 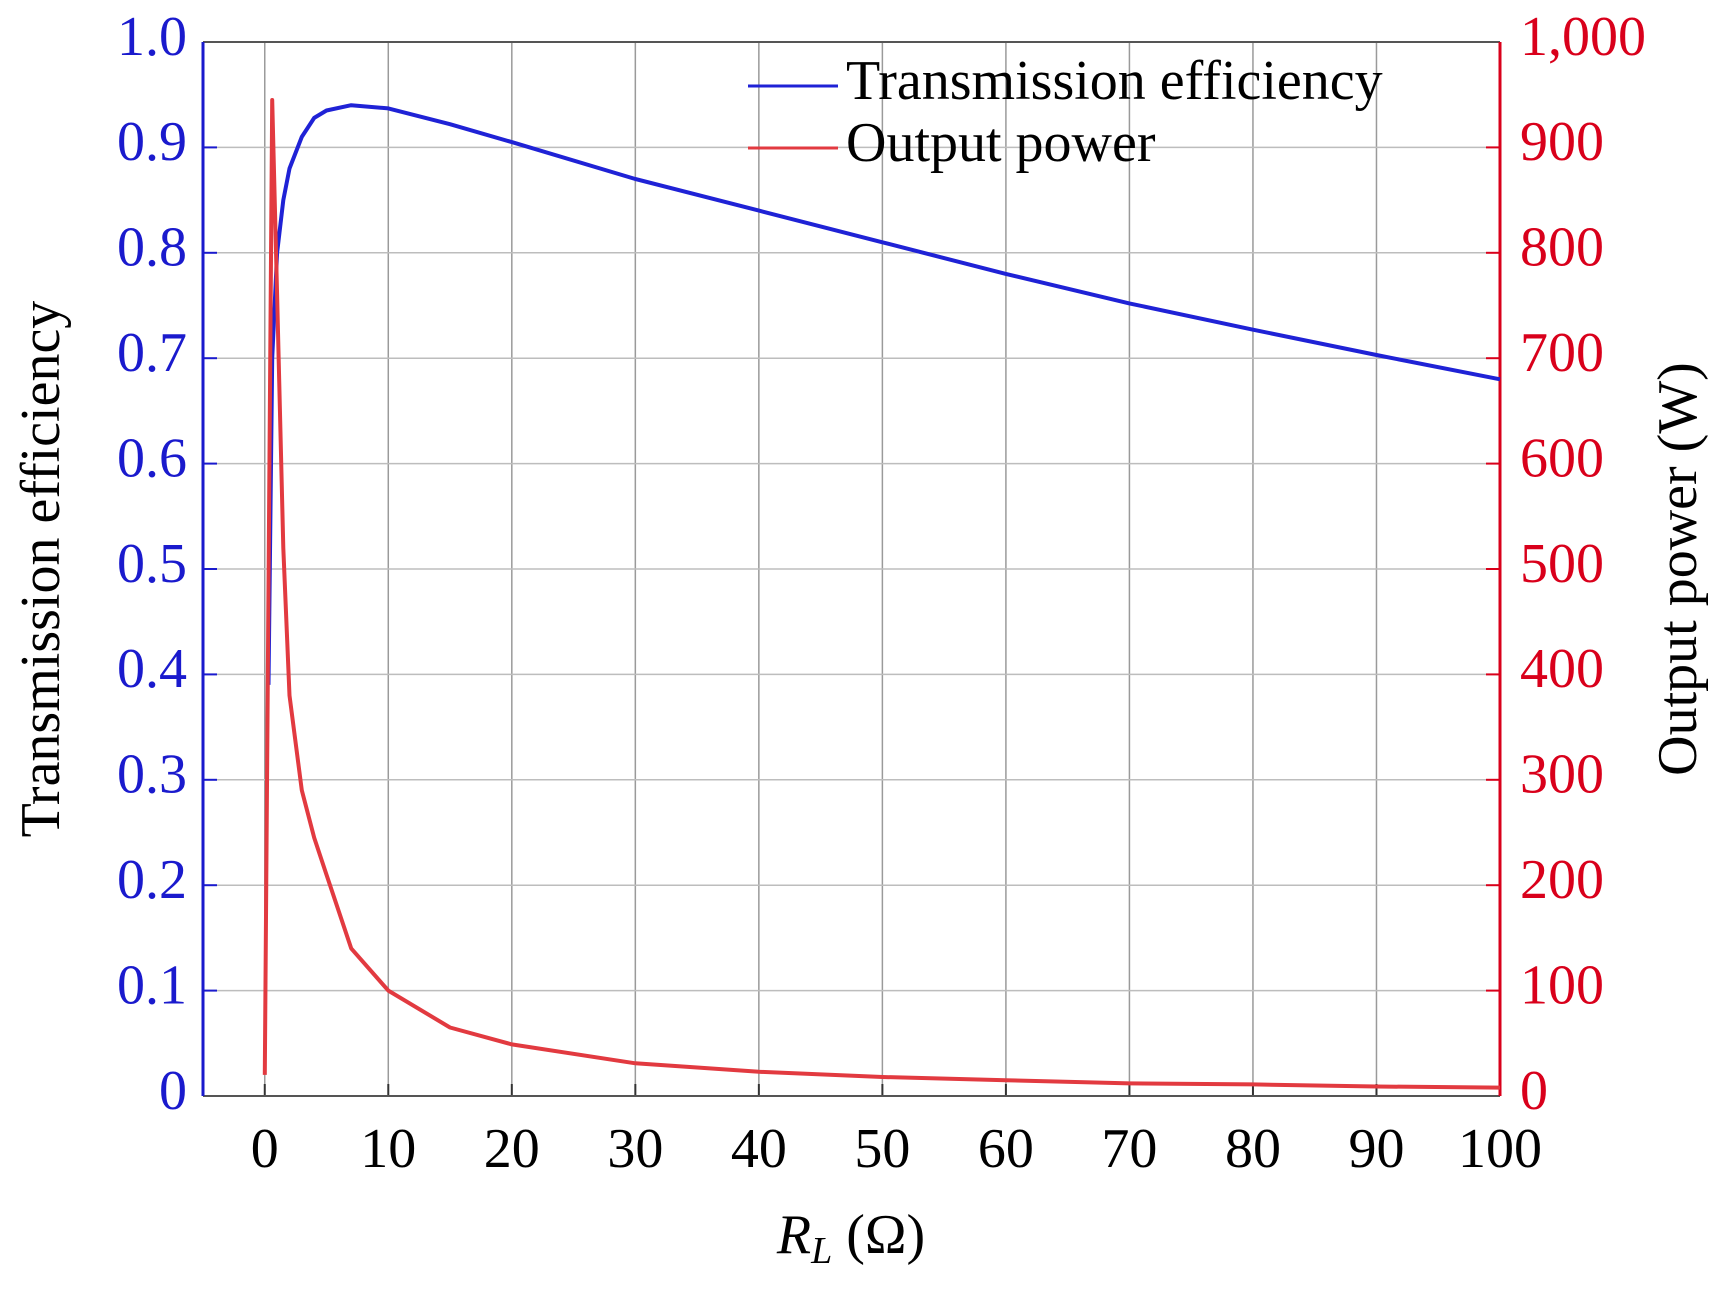 I want to click on y2-tick-label: 900, so click(x=1562, y=142).